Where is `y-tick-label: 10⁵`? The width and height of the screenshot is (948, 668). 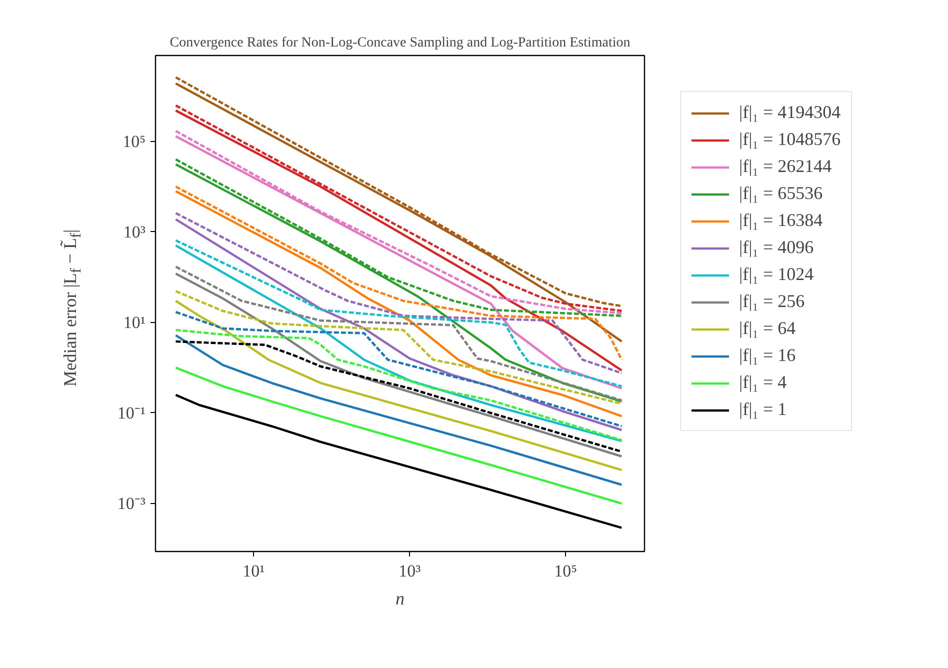
y-tick-label: 10⁵ is located at coordinates (134, 141).